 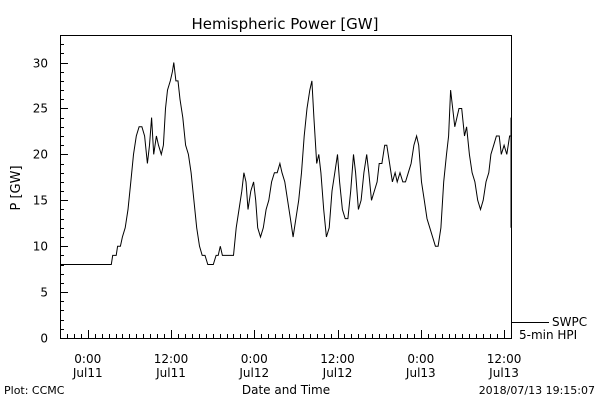 What do you see at coordinates (548, 335) in the screenshot?
I see `legend-label-hpi: 5-min HPI` at bounding box center [548, 335].